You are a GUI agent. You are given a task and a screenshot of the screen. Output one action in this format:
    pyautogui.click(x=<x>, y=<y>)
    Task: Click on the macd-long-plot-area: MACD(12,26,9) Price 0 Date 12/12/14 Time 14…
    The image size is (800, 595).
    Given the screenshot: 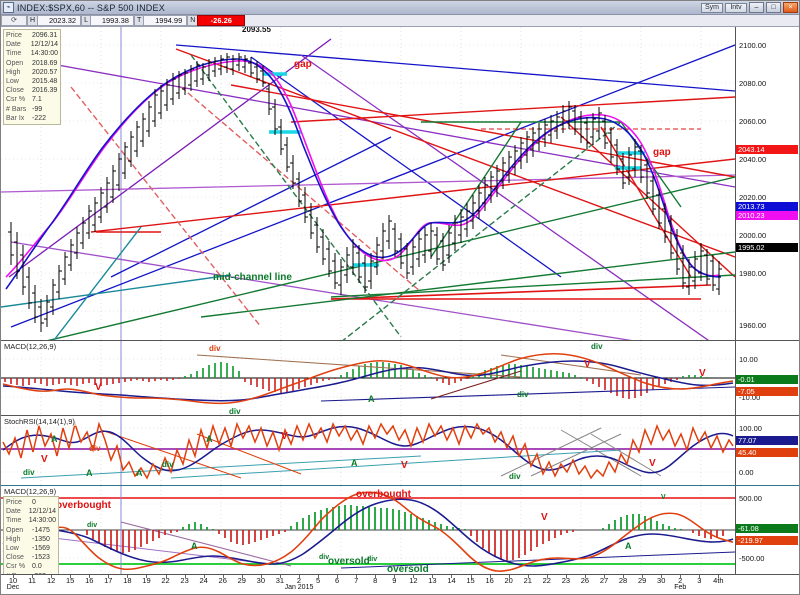 What is the action you would take?
    pyautogui.click(x=368, y=530)
    